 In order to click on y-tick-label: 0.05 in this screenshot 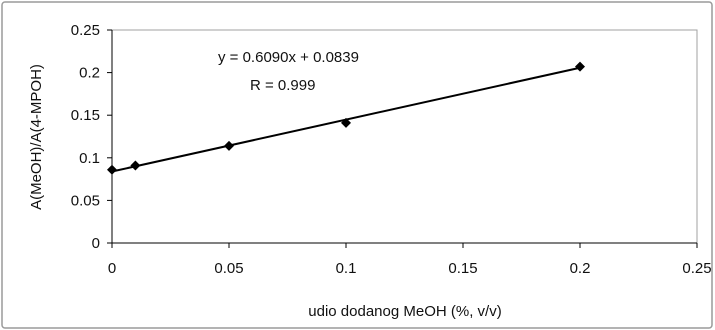, I will do `click(85, 200)`.